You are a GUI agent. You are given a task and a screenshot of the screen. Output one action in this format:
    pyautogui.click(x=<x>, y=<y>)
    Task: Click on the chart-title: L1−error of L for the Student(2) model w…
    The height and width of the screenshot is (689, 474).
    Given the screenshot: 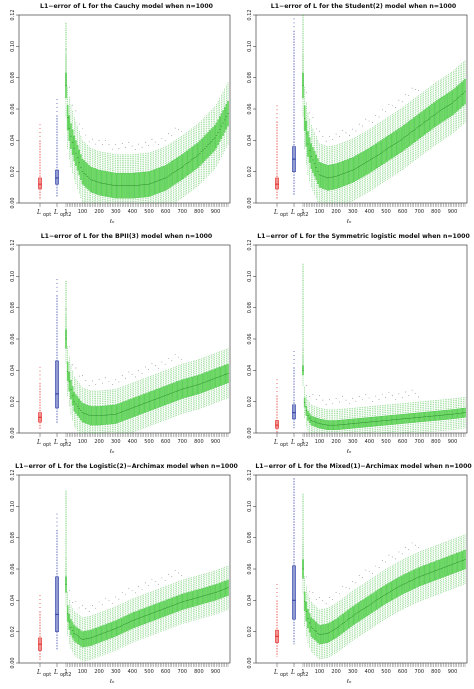 What is the action you would take?
    pyautogui.click(x=364, y=6)
    